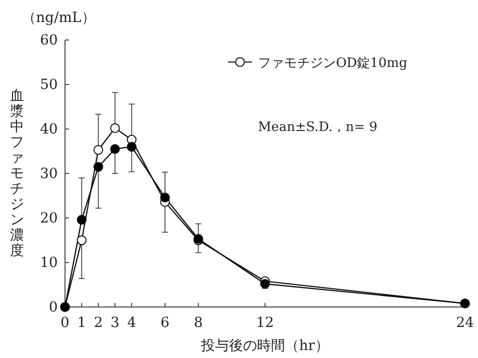 The image size is (478, 358). Describe the element at coordinates (49, 84) in the screenshot. I see `y-tick-label: 50` at that location.